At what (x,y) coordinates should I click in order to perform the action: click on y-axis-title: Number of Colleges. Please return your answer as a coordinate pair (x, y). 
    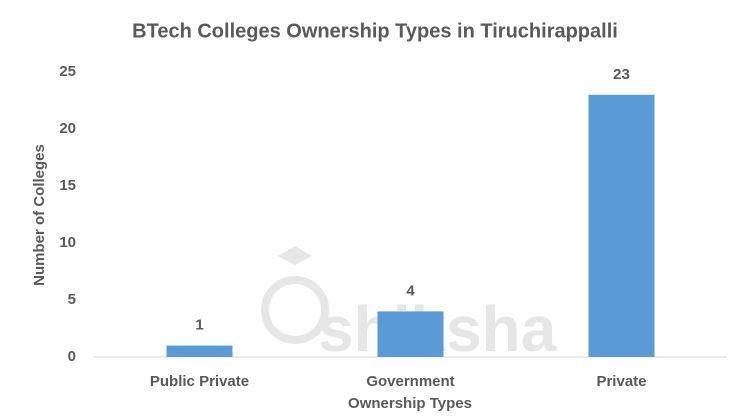
    Looking at the image, I should click on (39, 215).